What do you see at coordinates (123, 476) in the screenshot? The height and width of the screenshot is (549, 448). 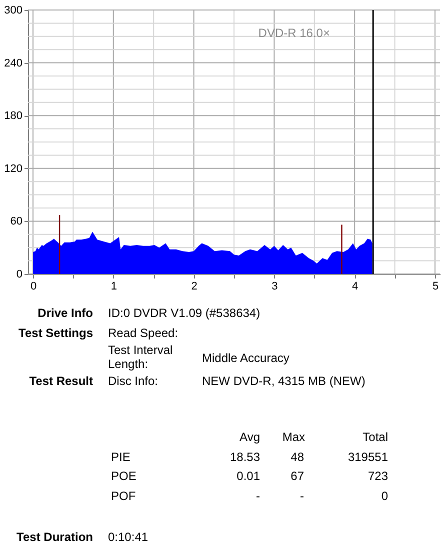 I see `text: POE` at bounding box center [123, 476].